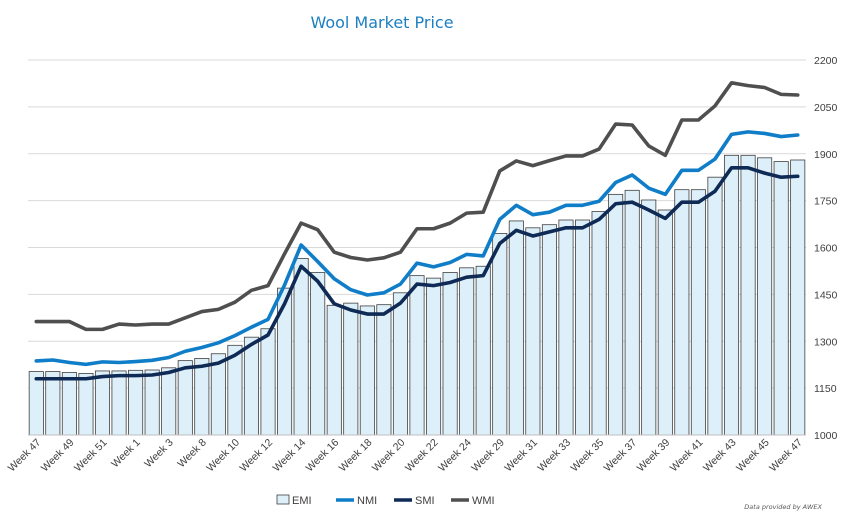 This screenshot has width=843, height=513. I want to click on x-tick-label: Week 45, so click(753, 456).